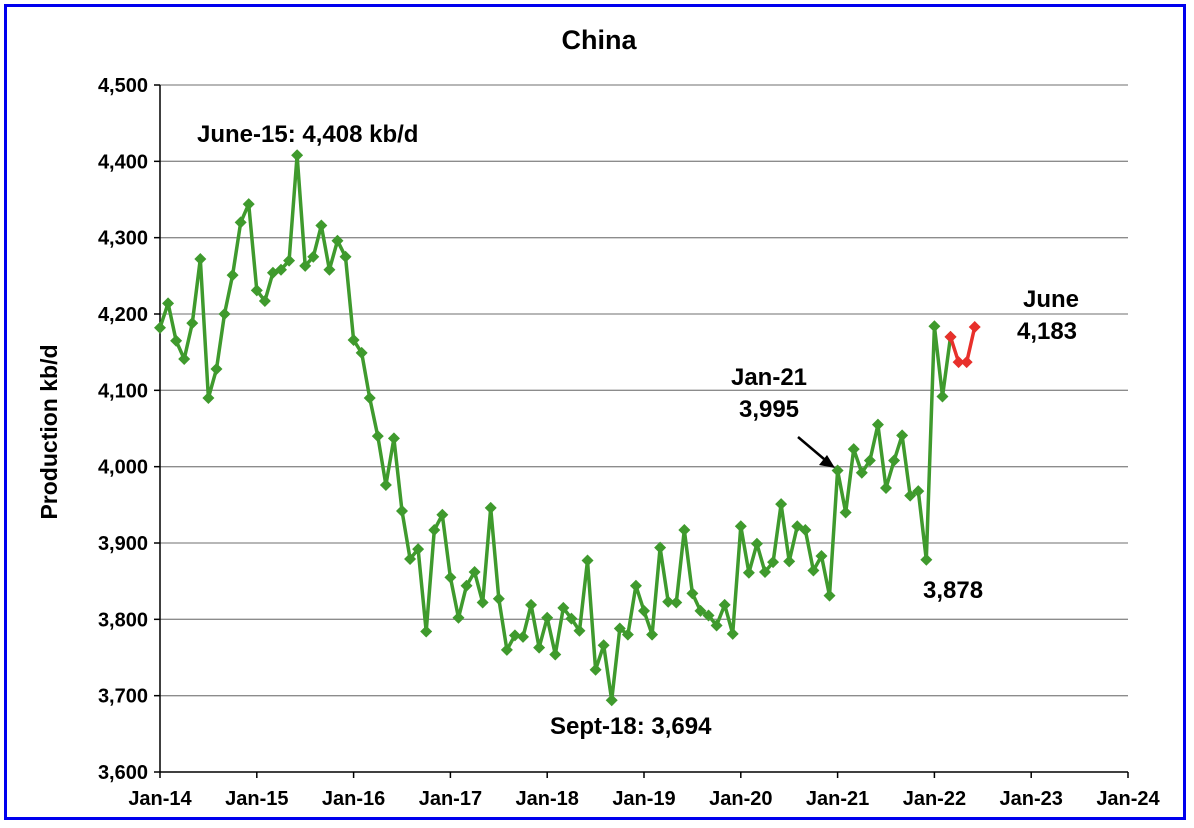  I want to click on x-tick-label: Jan-19, so click(643, 799).